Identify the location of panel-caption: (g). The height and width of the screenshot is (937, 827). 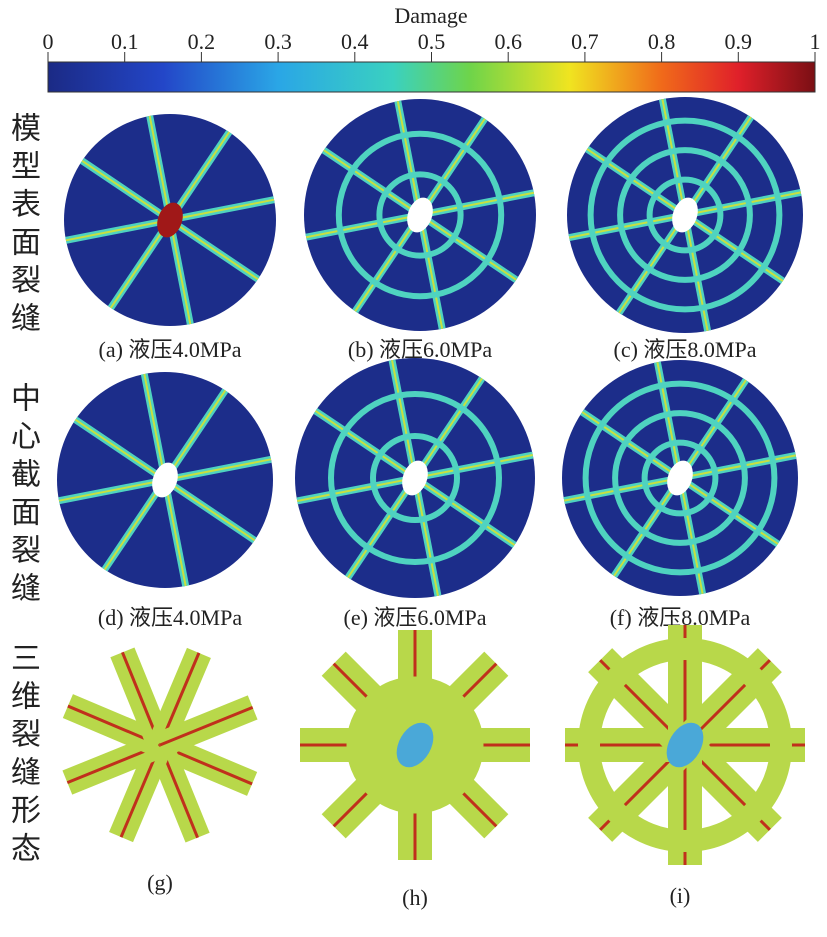
(160, 882).